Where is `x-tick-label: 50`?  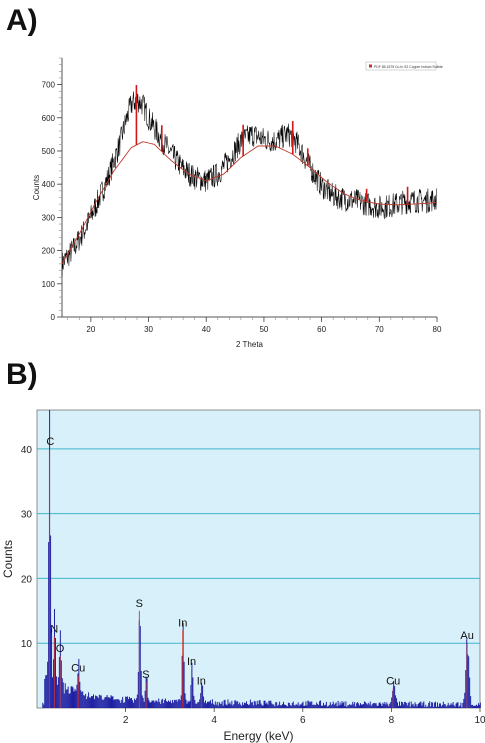 x-tick-label: 50 is located at coordinates (263, 329).